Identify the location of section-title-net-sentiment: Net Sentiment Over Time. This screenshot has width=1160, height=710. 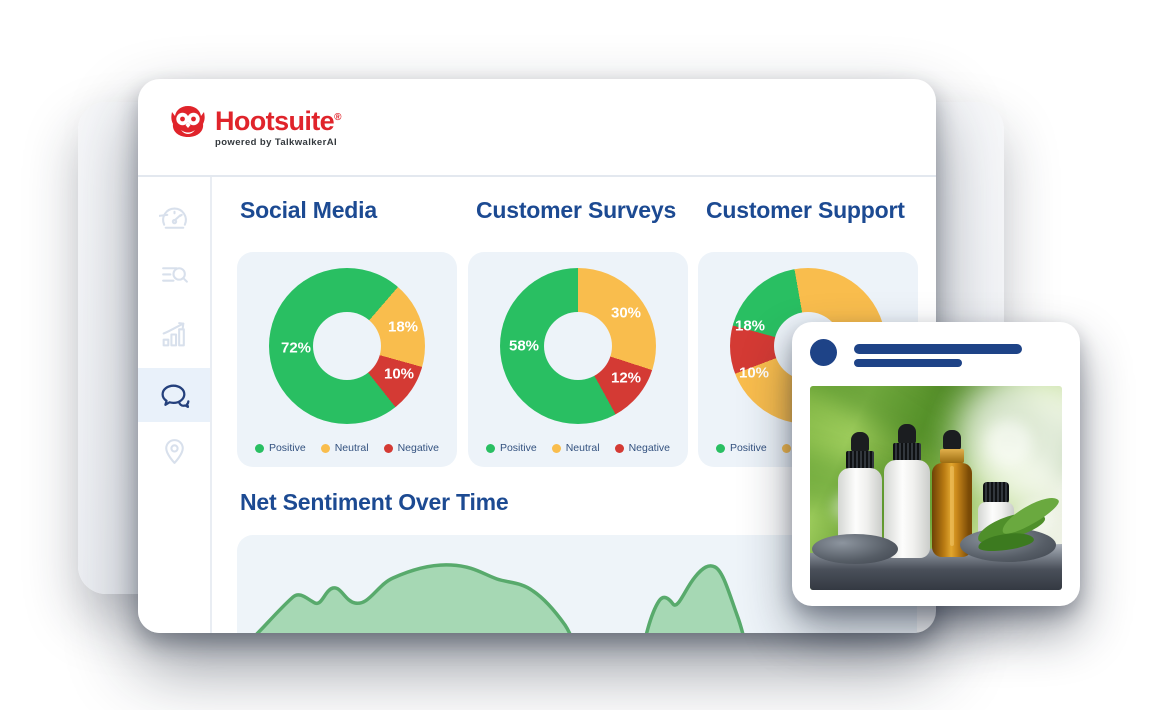
(374, 502).